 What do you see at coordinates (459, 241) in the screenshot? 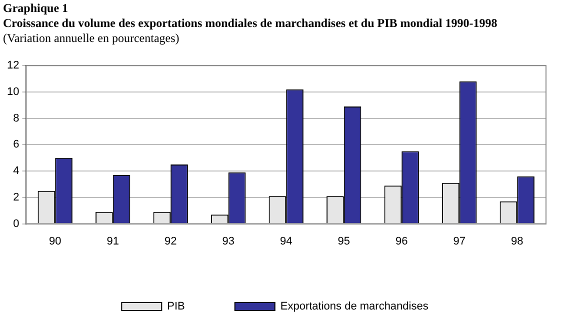
I see `x-tick-label: 97` at bounding box center [459, 241].